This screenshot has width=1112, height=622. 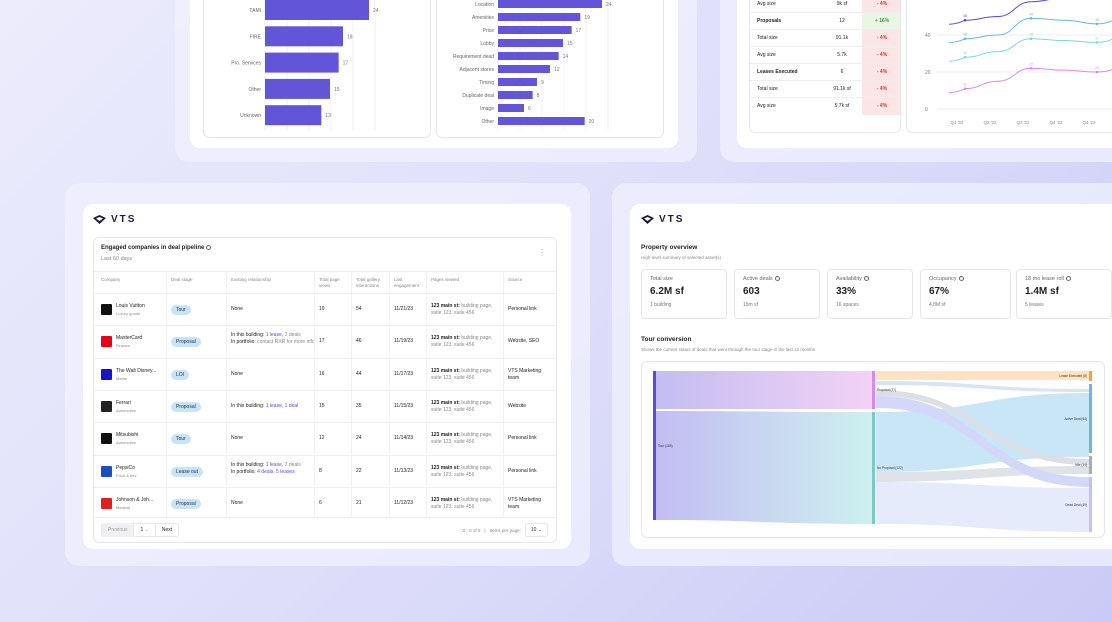 I want to click on data-label: 11, so click(x=965, y=85).